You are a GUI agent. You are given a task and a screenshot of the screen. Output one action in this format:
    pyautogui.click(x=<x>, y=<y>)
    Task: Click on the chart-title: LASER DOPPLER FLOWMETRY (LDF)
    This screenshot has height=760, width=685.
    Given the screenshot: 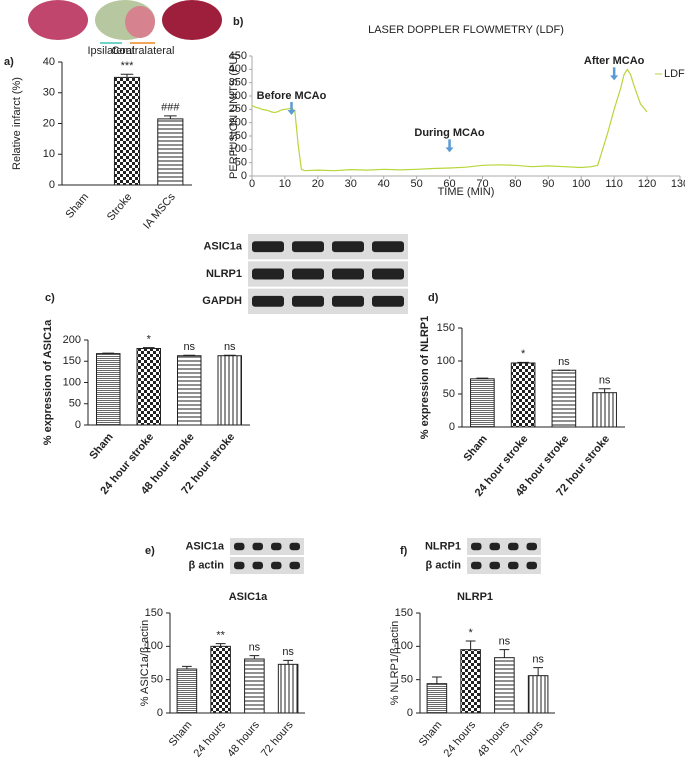 What is the action you would take?
    pyautogui.click(x=466, y=30)
    